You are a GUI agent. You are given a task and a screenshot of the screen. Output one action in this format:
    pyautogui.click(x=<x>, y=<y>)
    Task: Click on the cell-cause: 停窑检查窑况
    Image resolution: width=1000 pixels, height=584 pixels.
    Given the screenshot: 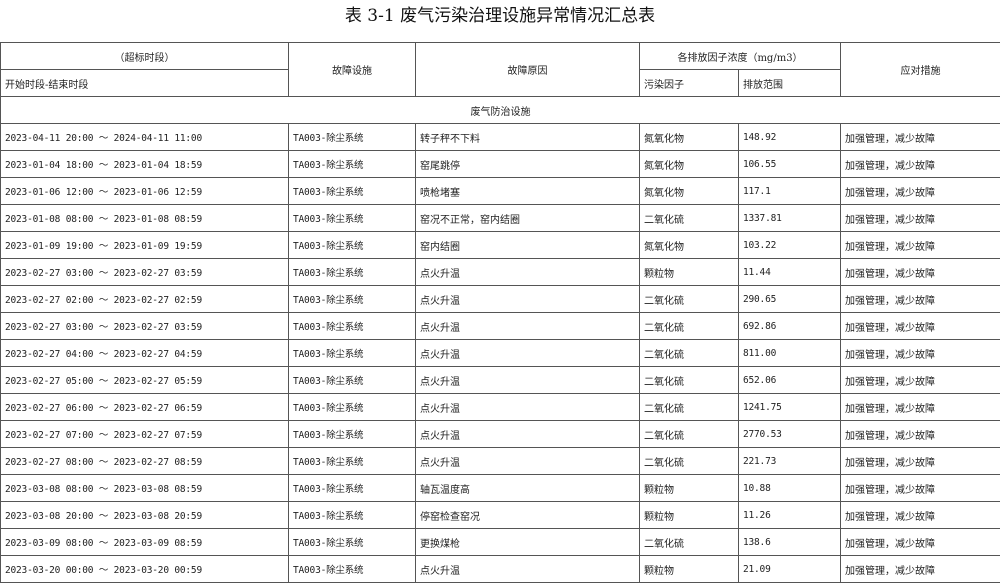 What is the action you would take?
    pyautogui.click(x=527, y=515)
    